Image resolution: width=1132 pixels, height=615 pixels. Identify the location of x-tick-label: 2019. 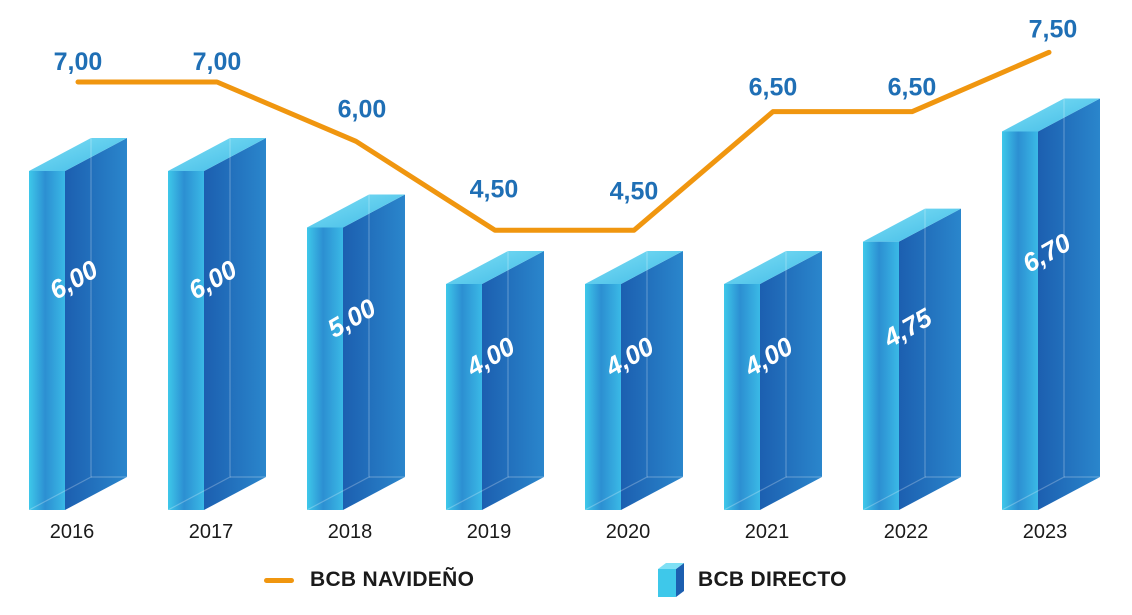
(489, 532).